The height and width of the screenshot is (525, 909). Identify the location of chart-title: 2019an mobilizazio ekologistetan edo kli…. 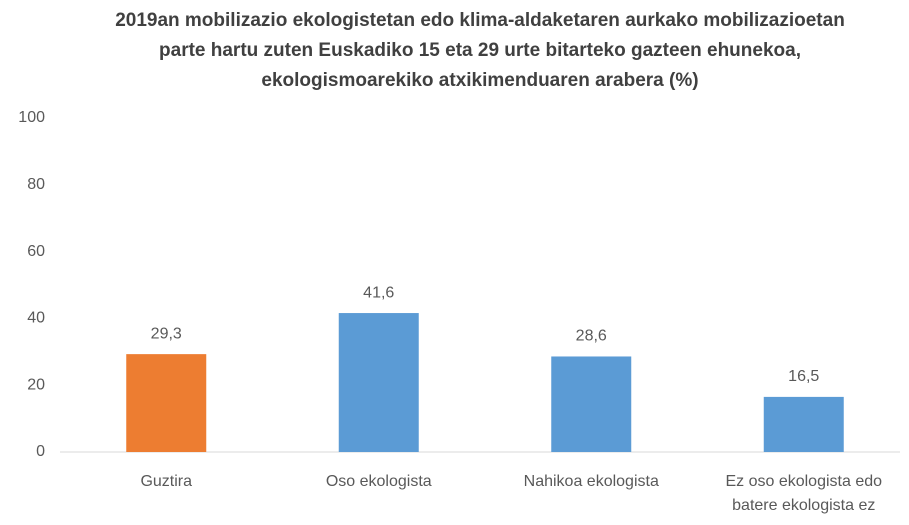
(480, 50).